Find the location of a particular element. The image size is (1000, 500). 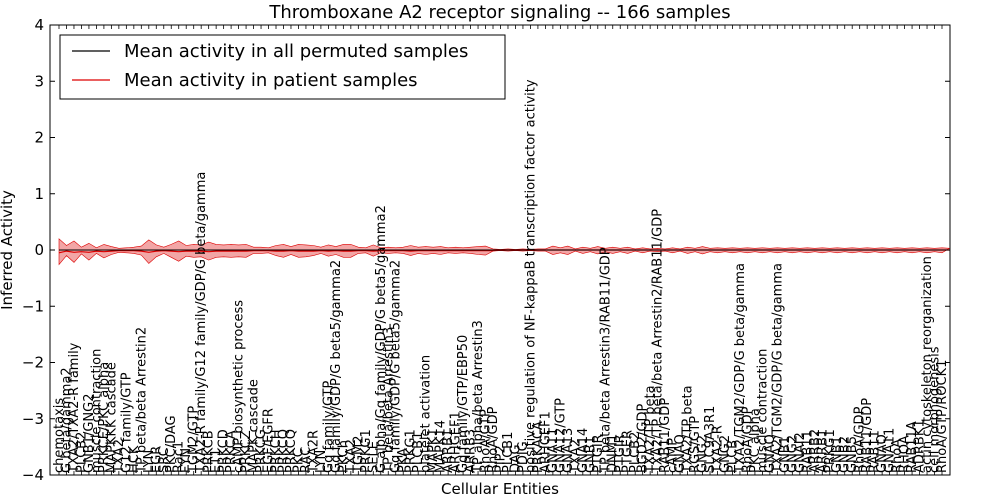

category-label: MAPK14 is located at coordinates (441, 446).